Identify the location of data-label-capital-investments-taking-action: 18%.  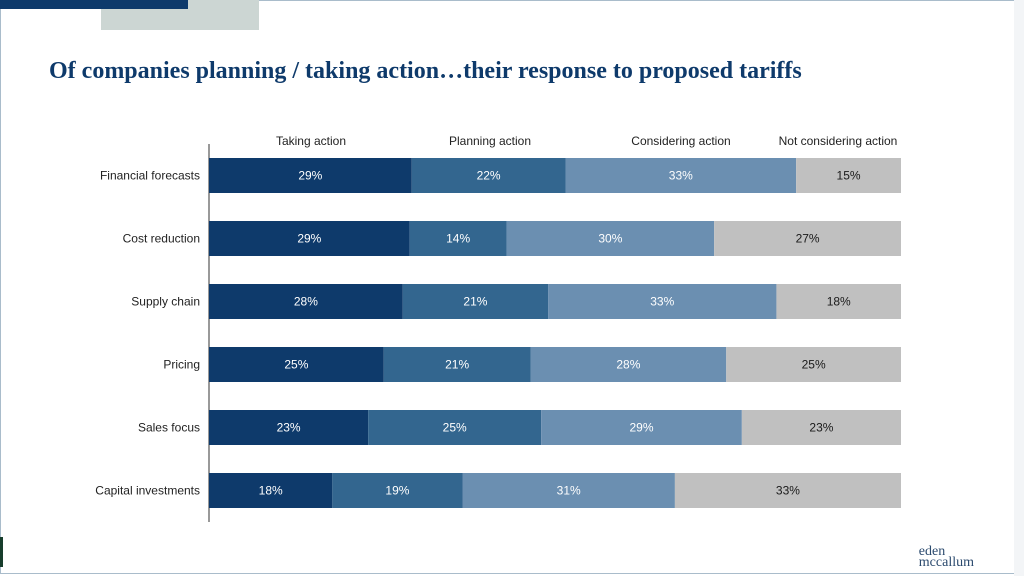
(271, 491).